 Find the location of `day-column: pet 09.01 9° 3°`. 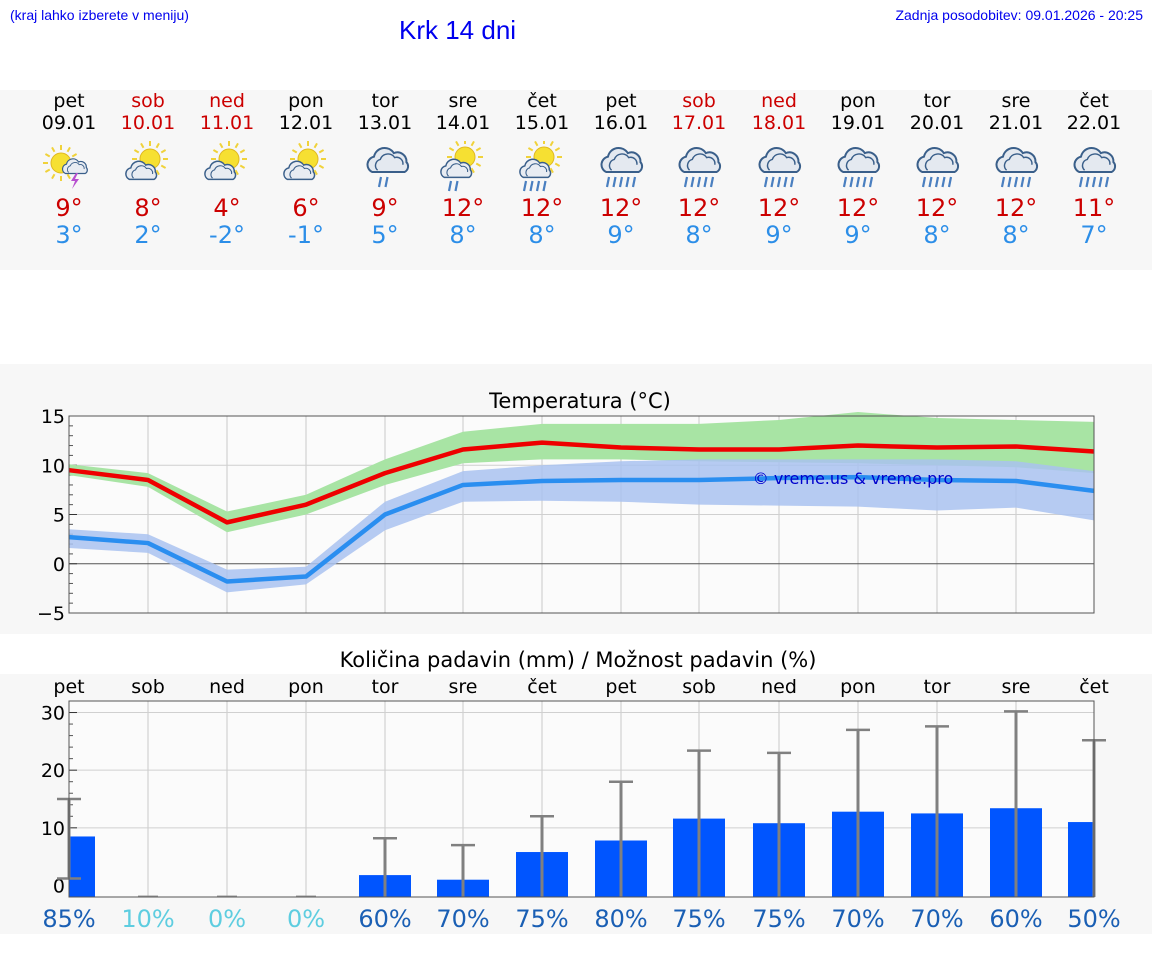

day-column: pet 09.01 9° 3° is located at coordinates (69, 169).